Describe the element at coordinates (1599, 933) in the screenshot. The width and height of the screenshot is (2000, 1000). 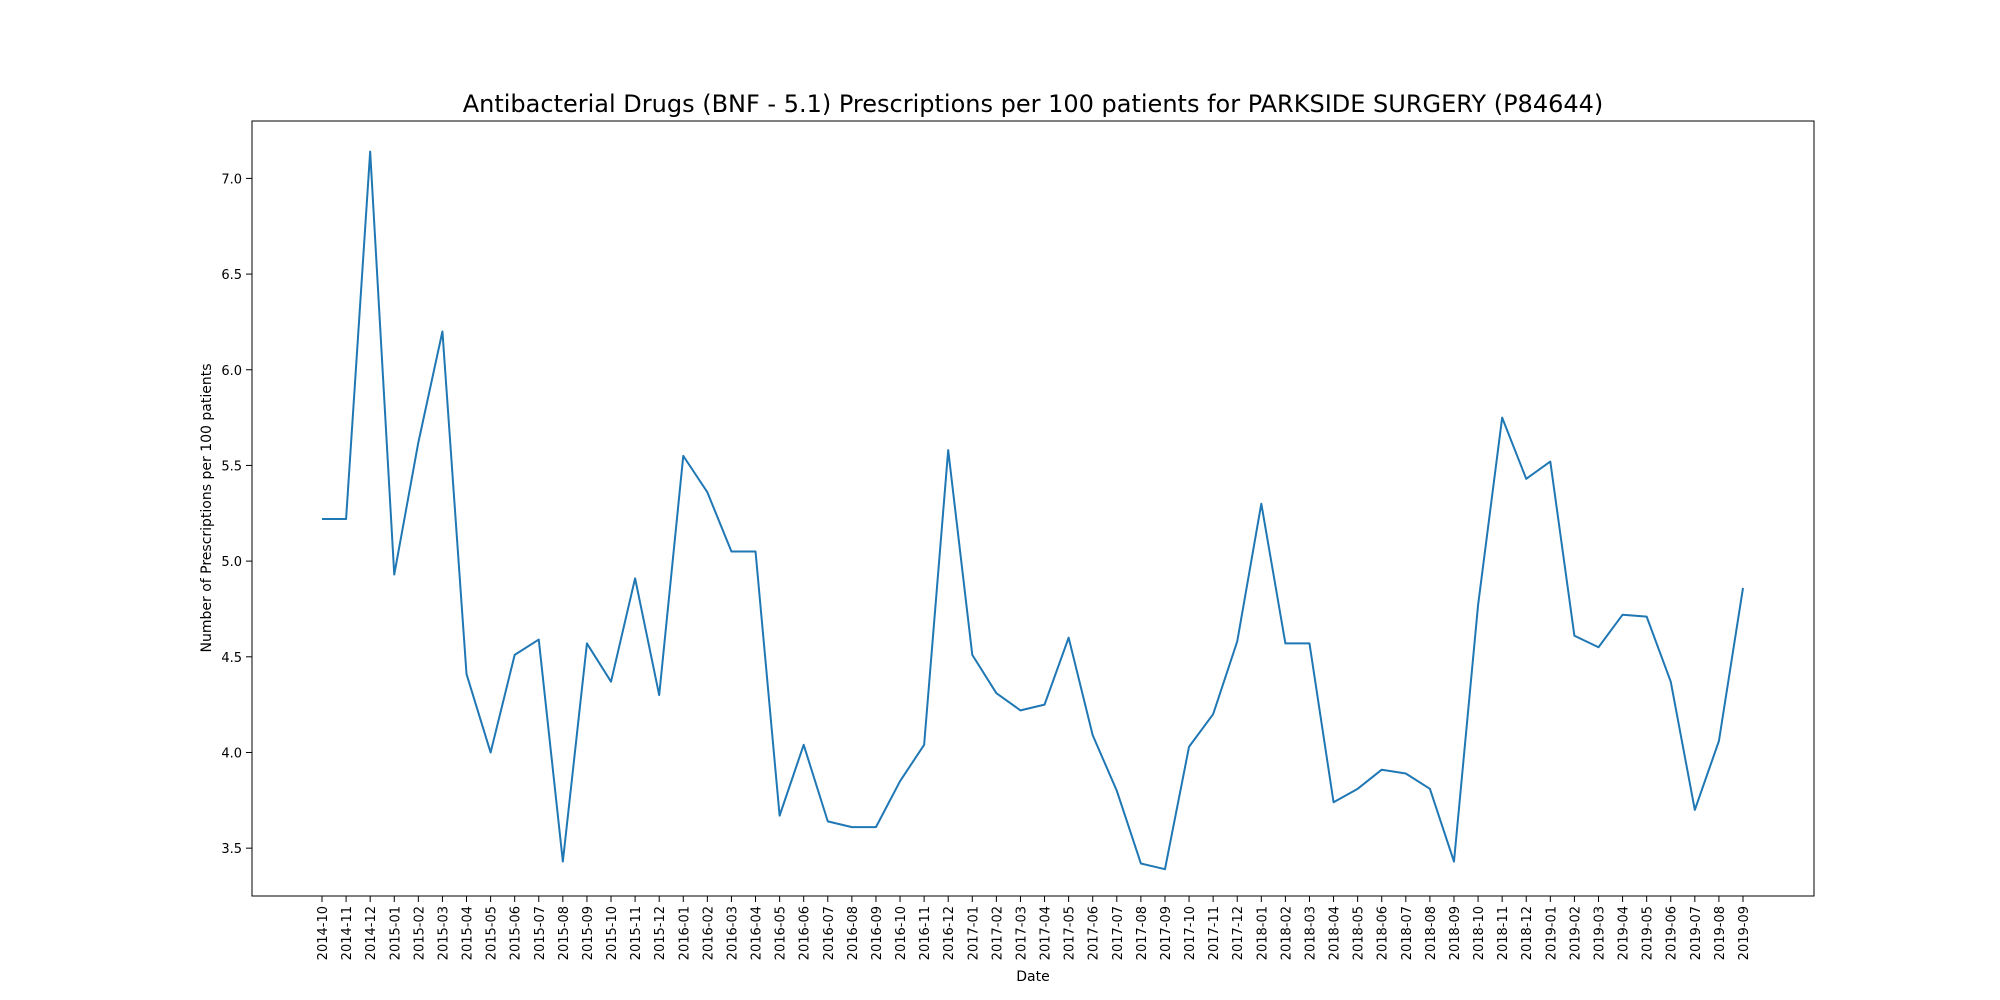
I see `x-tick-label: 2019-03` at that location.